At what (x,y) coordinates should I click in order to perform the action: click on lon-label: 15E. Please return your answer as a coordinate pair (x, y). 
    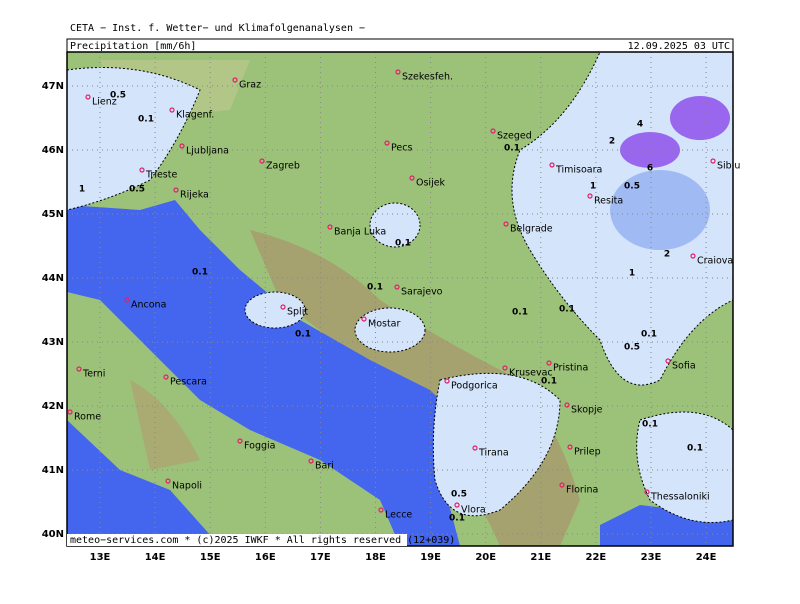
    Looking at the image, I should click on (210, 557).